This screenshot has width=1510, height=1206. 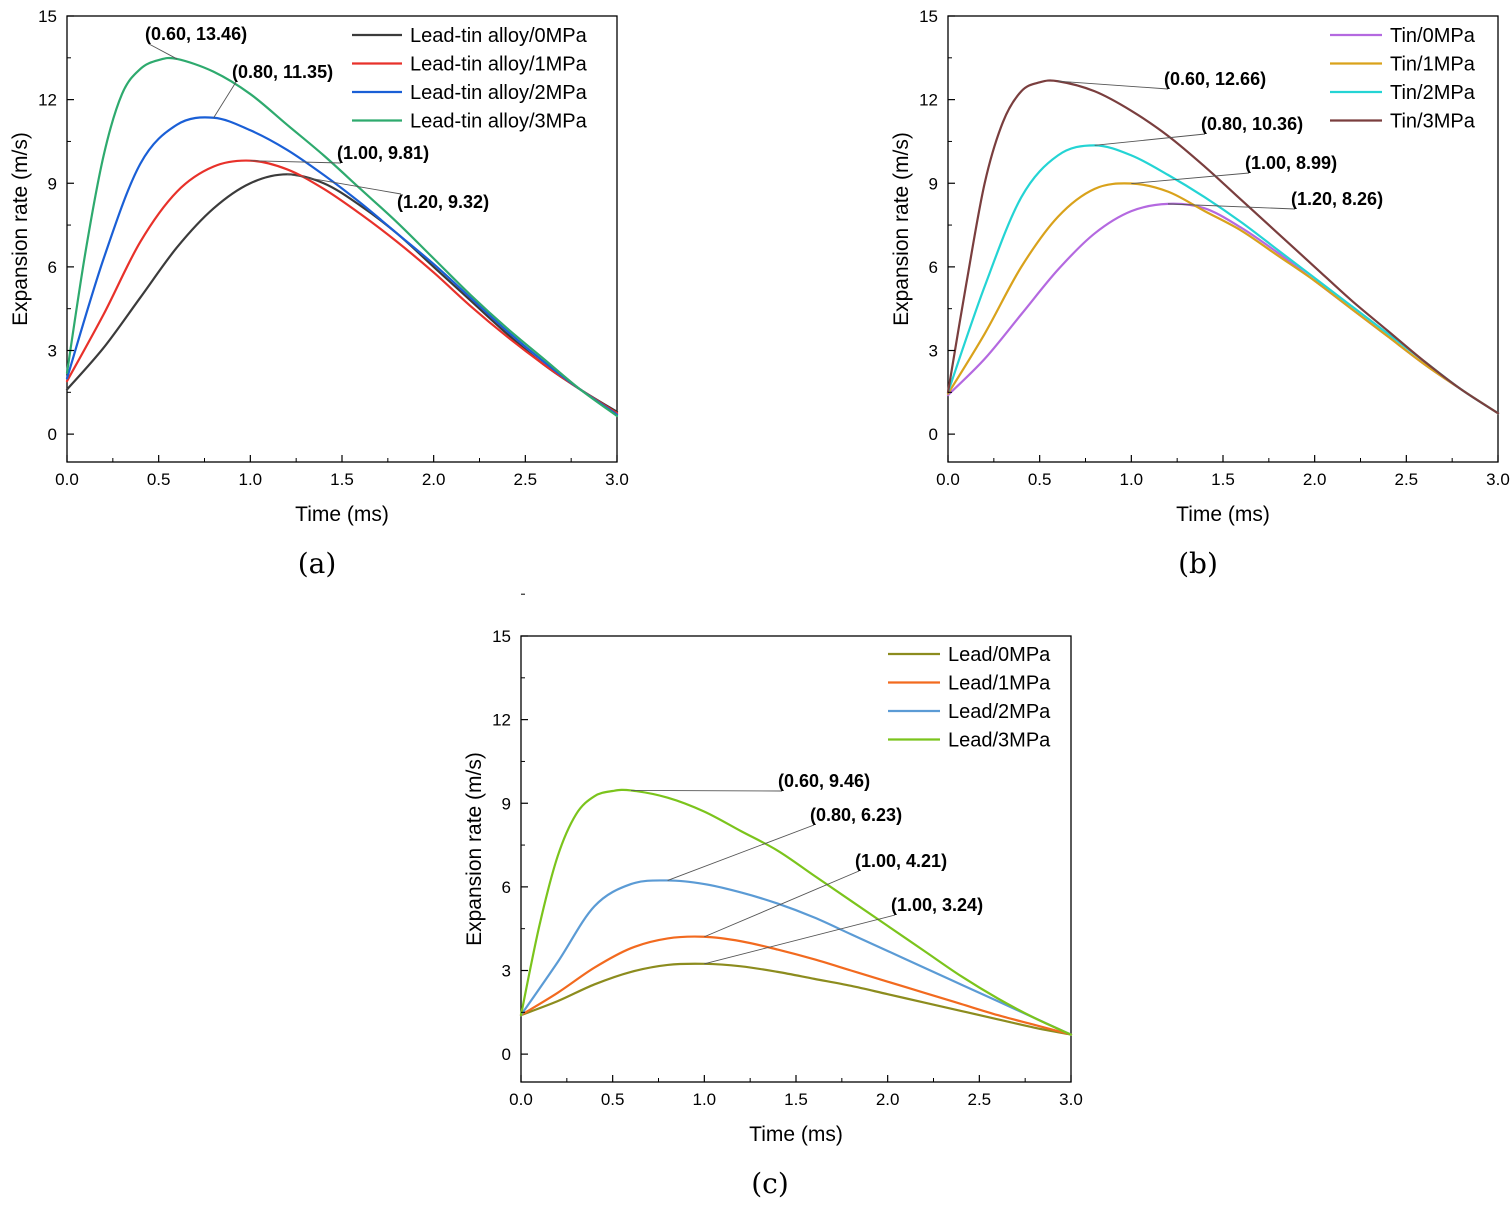 What do you see at coordinates (1433, 122) in the screenshot?
I see `legend-label: Tin/3MPa` at bounding box center [1433, 122].